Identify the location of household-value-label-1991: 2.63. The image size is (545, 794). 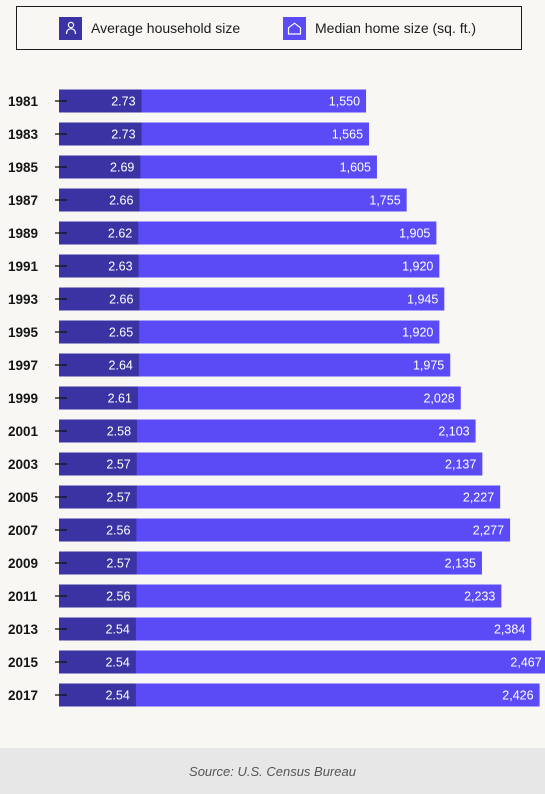
(120, 267).